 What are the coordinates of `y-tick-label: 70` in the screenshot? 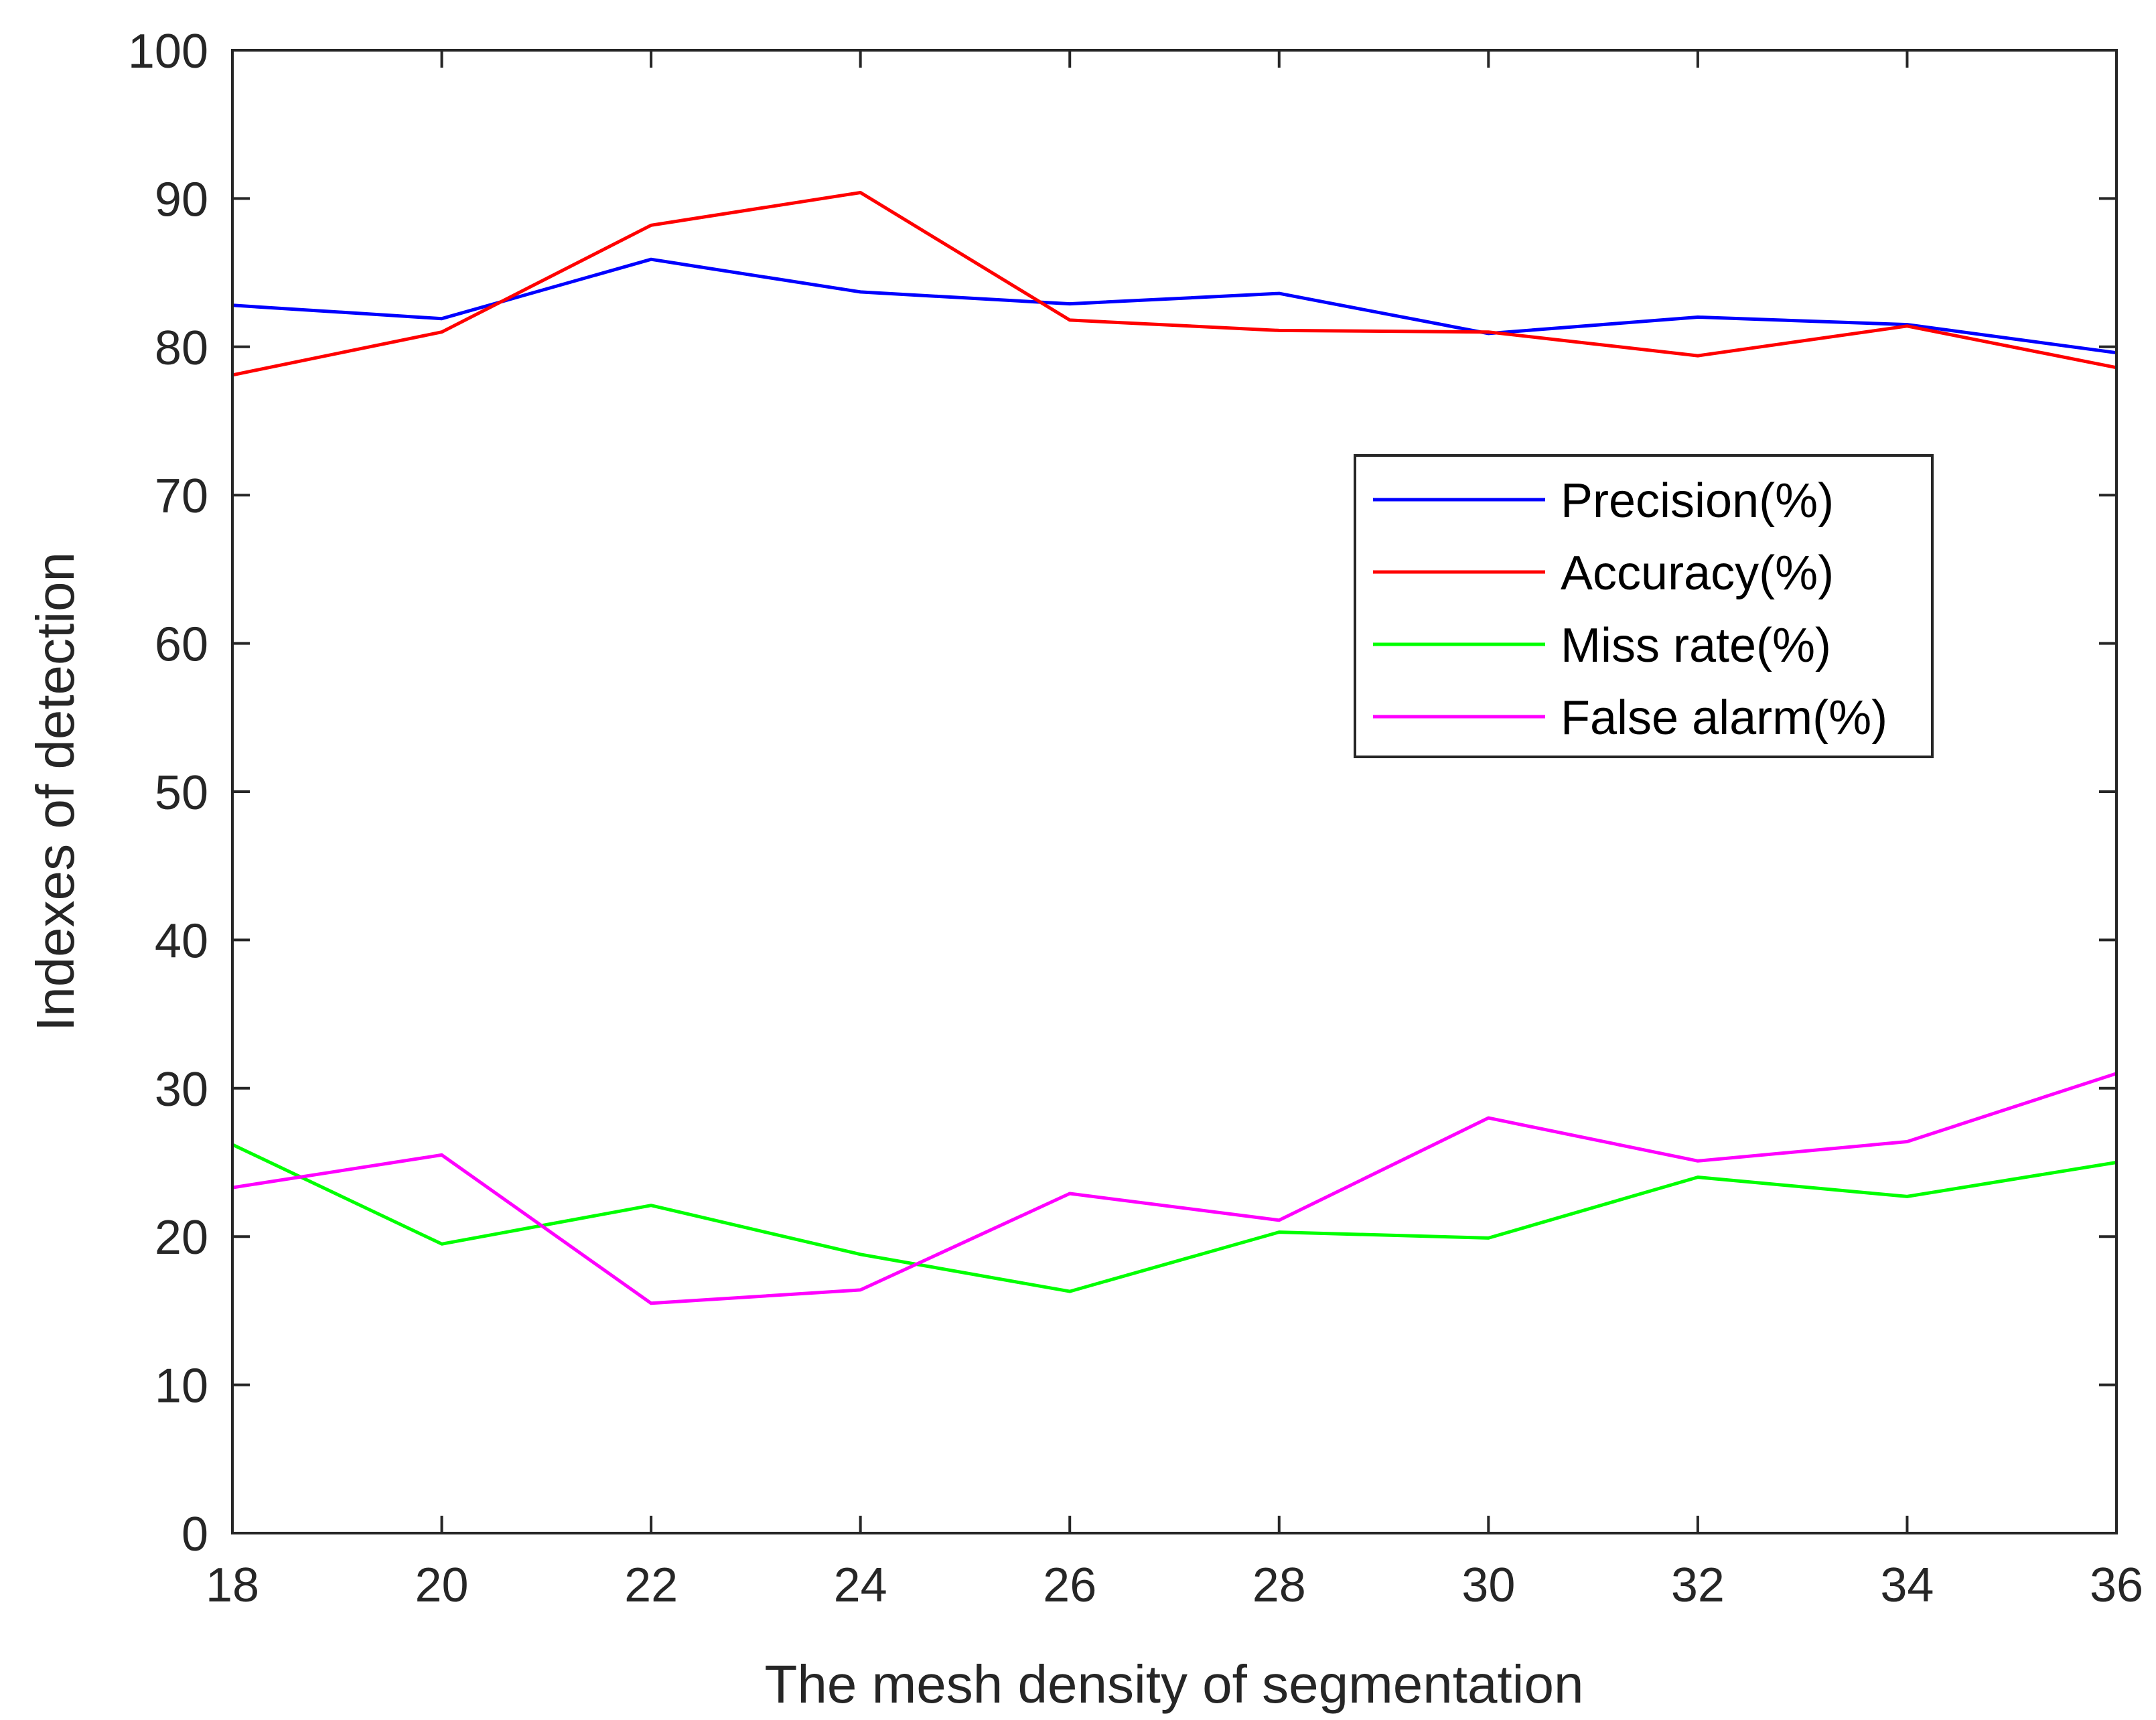 It's located at (181, 497).